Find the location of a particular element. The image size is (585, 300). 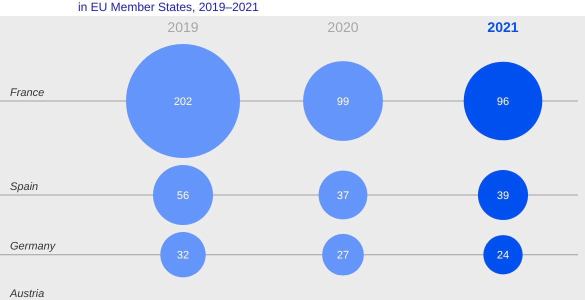

text: in EU Member States, 2019–2021 is located at coordinates (169, 7).